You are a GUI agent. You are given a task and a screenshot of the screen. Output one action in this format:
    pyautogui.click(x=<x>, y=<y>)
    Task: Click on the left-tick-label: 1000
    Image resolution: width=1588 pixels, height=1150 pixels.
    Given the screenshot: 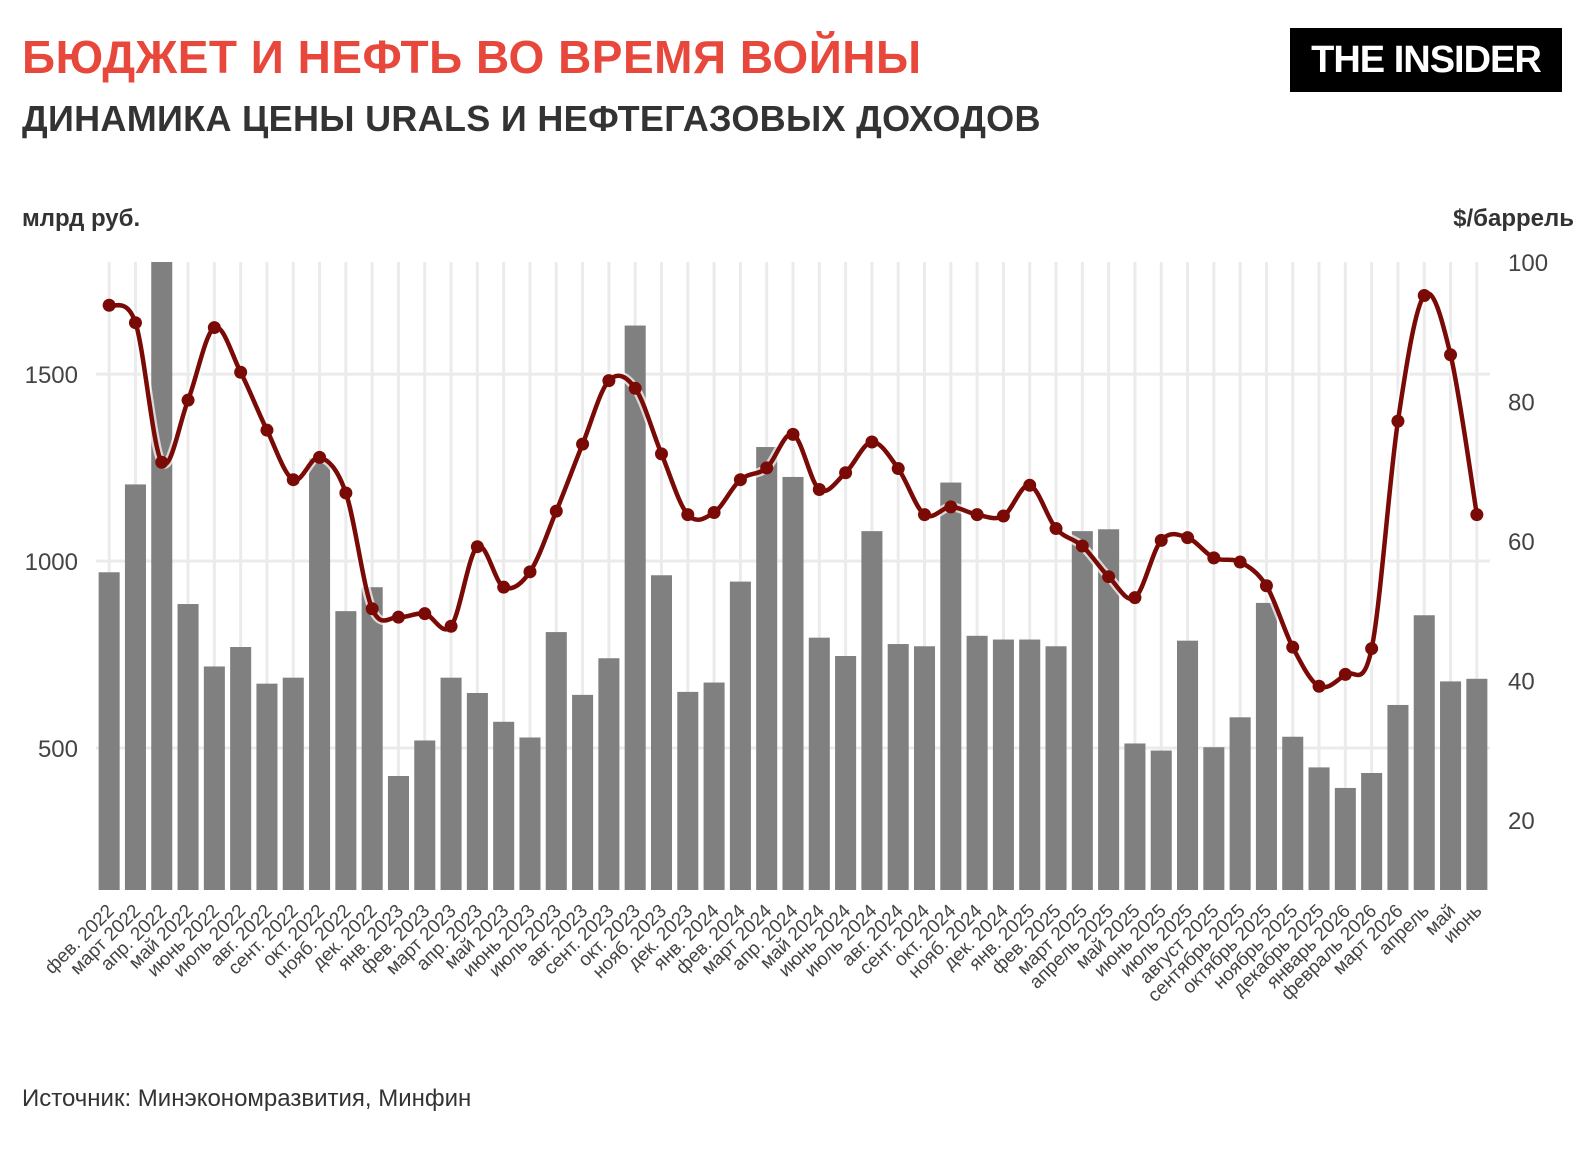 What is the action you would take?
    pyautogui.click(x=51, y=562)
    